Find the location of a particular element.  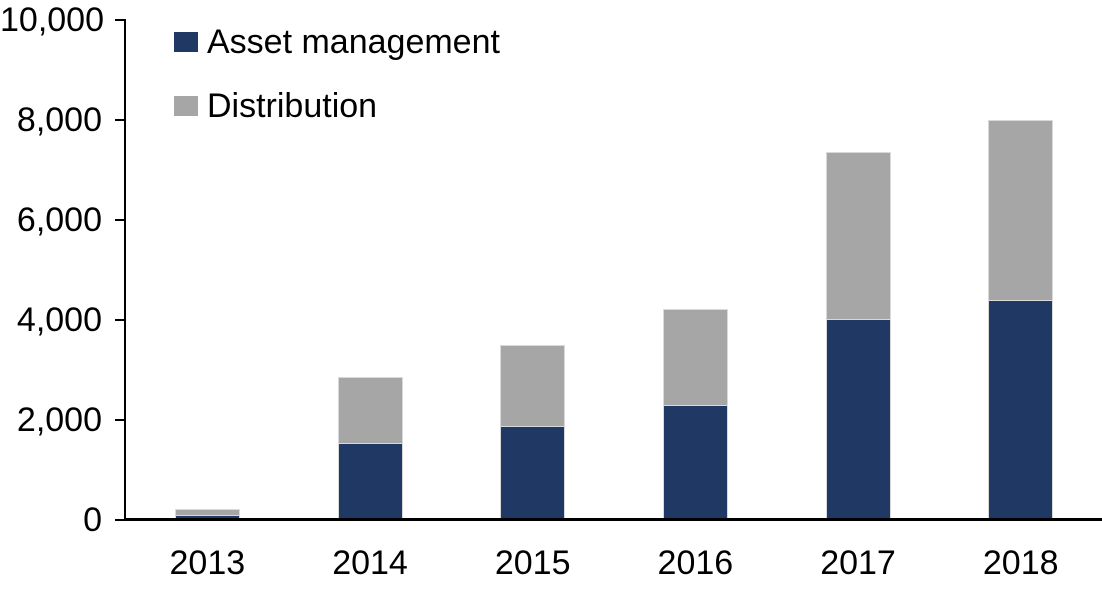

y-tick-label: 2,000 is located at coordinates (59, 419).